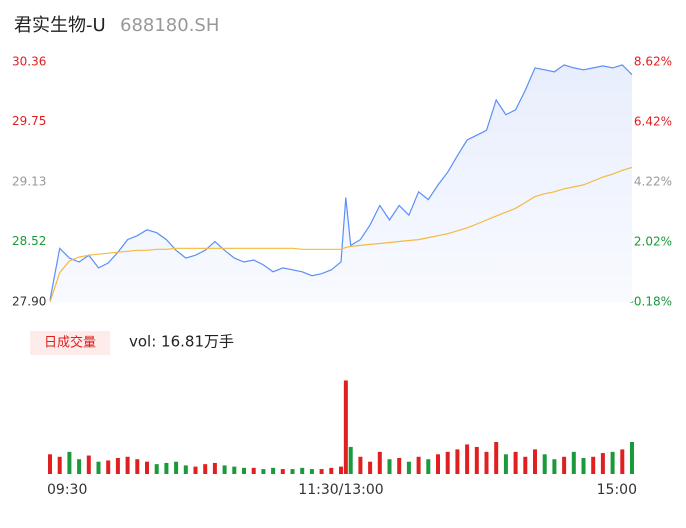 The image size is (686, 528). Describe the element at coordinates (653, 122) in the screenshot. I see `y2-tick-label: 6.42%` at that location.